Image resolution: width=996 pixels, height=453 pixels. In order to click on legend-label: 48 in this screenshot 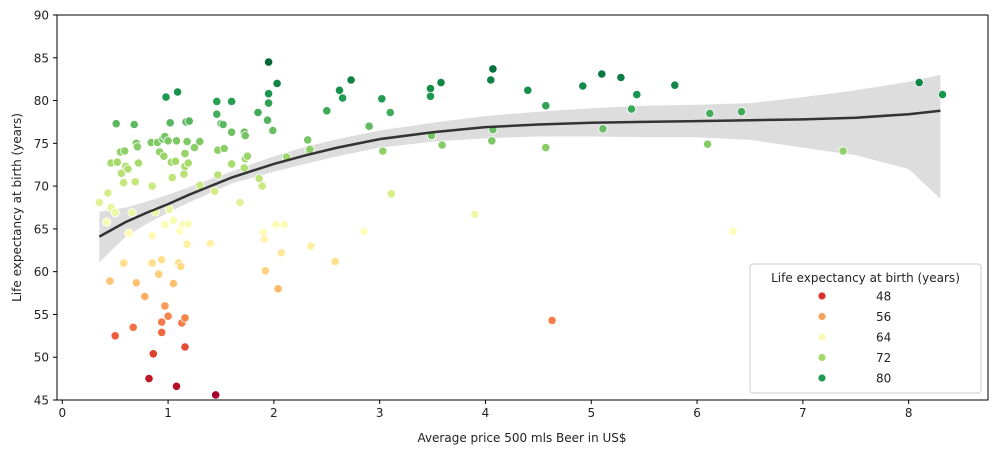, I will do `click(883, 297)`.